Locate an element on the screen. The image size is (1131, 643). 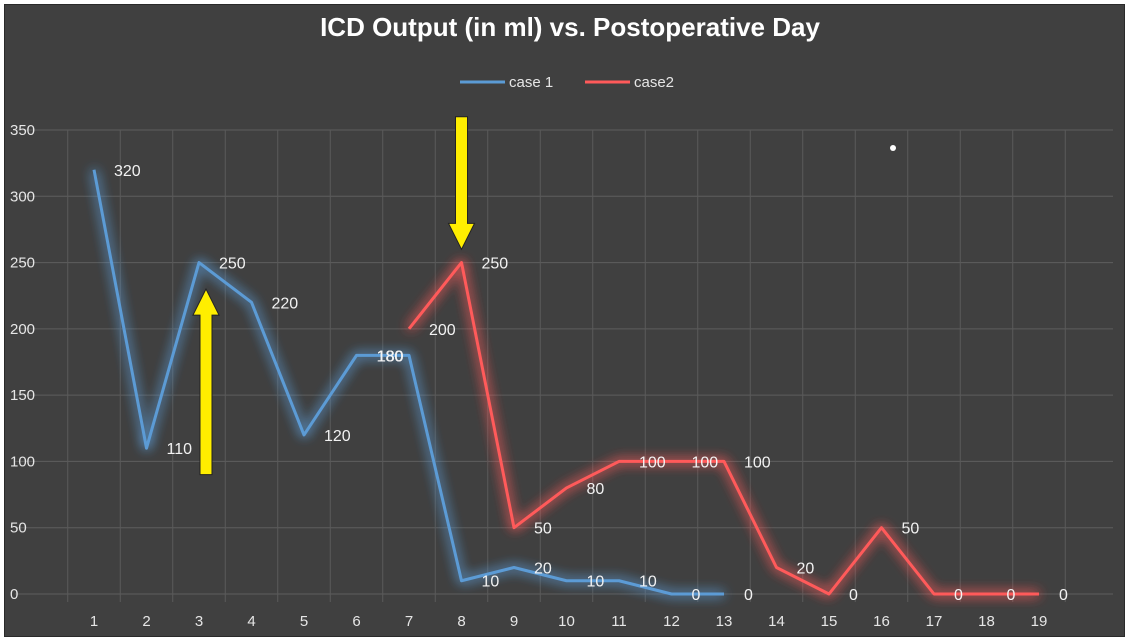
arrow-up-icon is located at coordinates (206, 381).